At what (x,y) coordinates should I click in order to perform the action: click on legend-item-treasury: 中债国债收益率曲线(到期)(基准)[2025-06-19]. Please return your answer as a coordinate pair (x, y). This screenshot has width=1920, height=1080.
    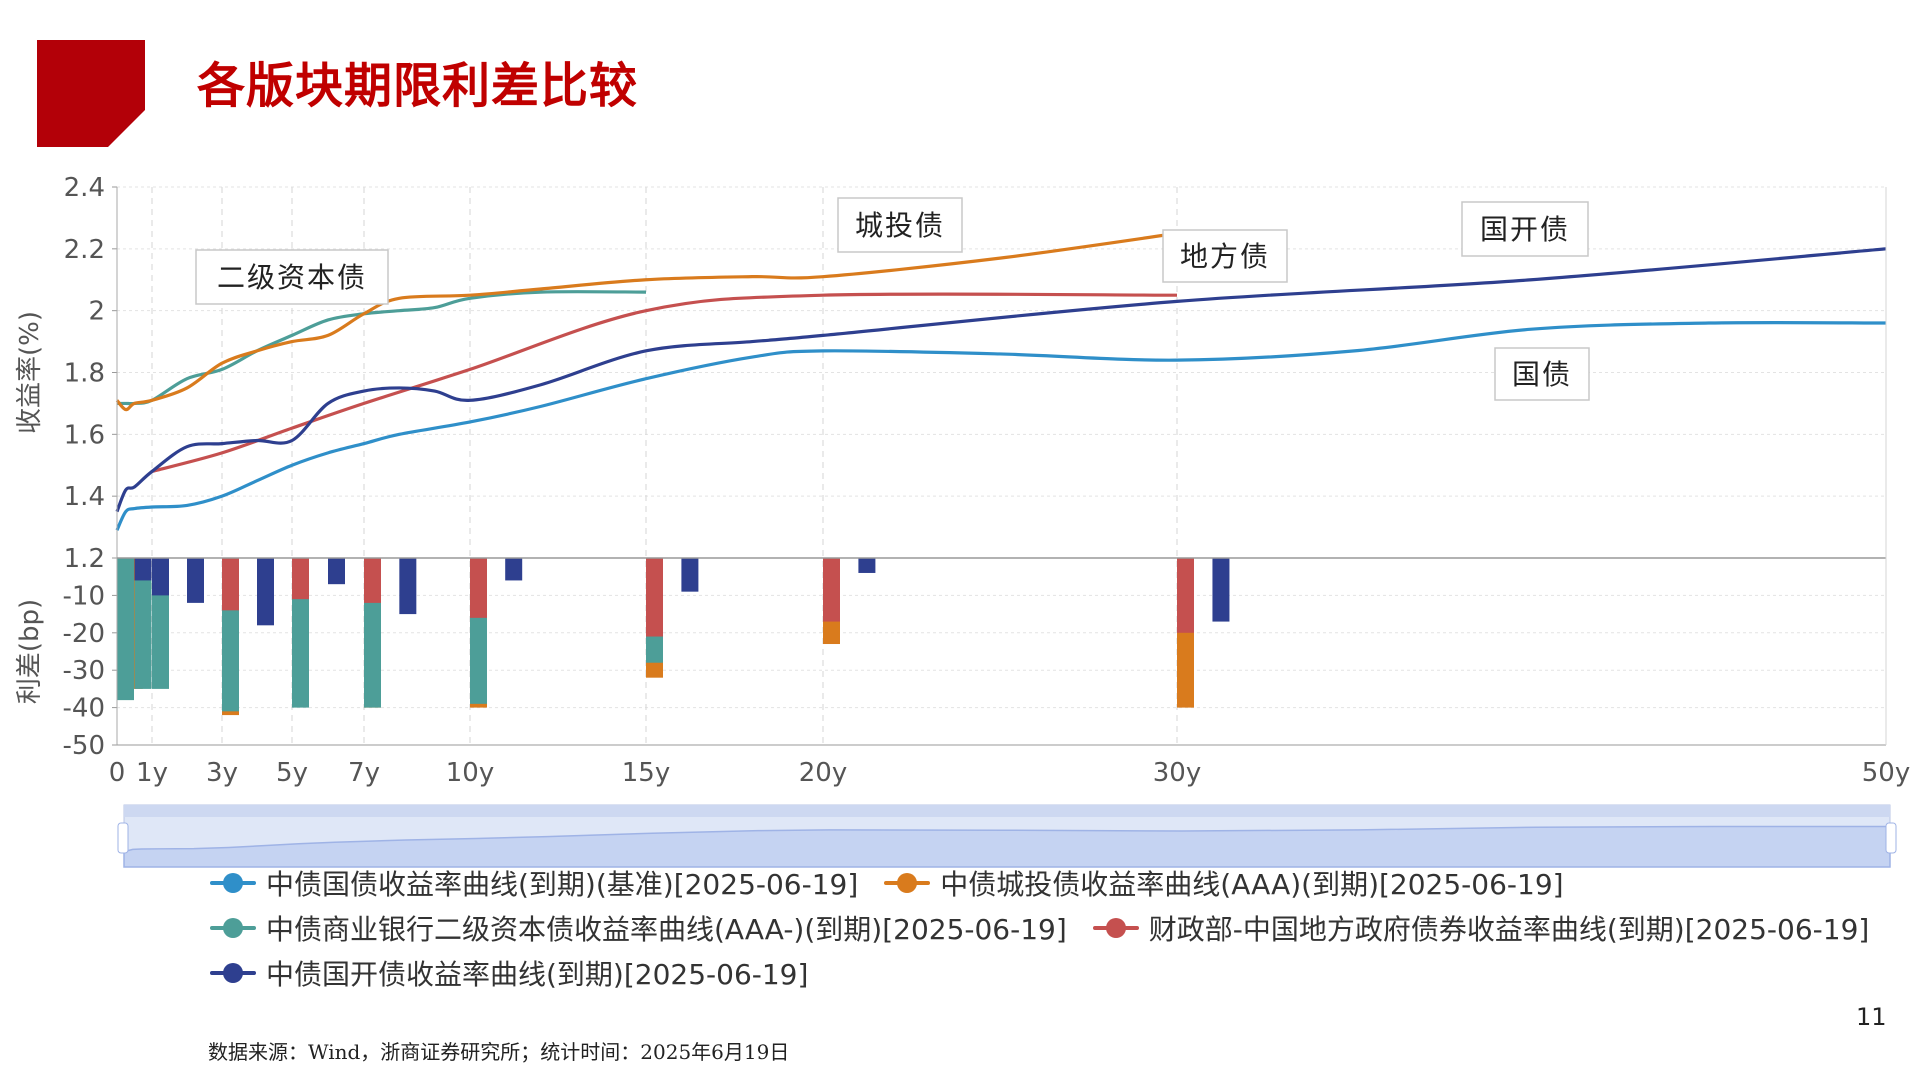
    Looking at the image, I should click on (534, 883).